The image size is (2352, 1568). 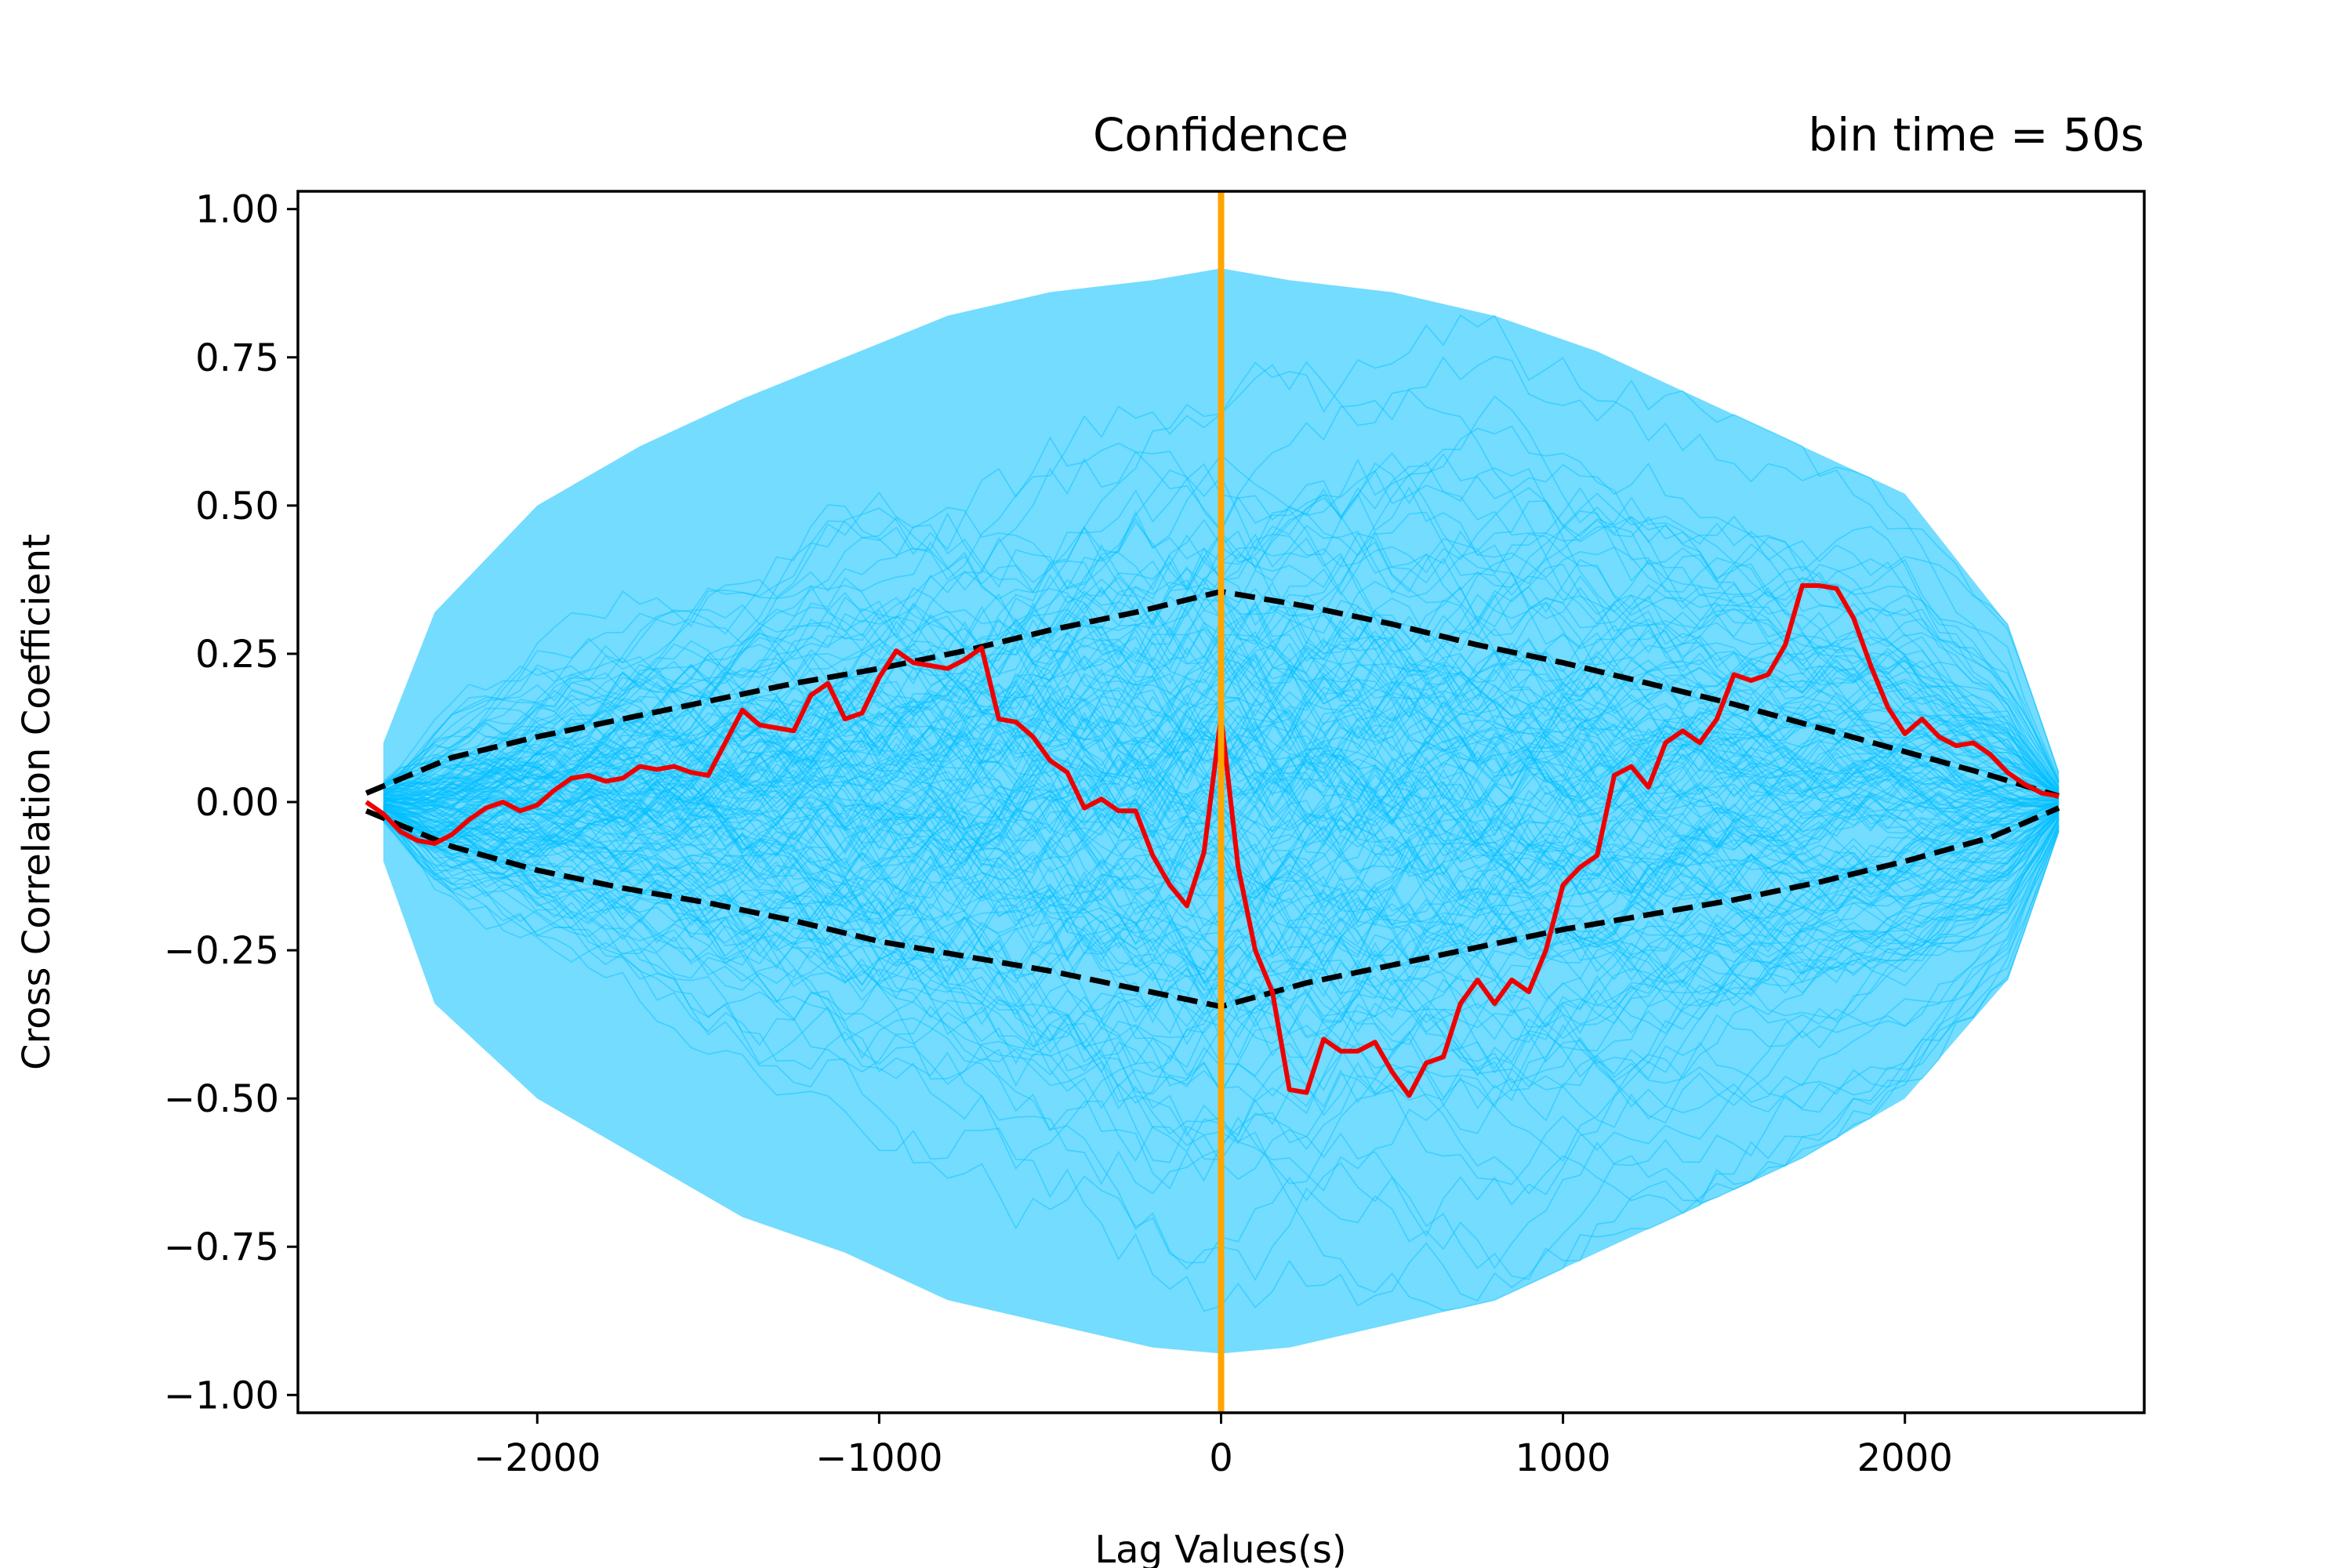 What do you see at coordinates (37, 802) in the screenshot?
I see `y-axis-label: Cross Correlation Coefficient` at bounding box center [37, 802].